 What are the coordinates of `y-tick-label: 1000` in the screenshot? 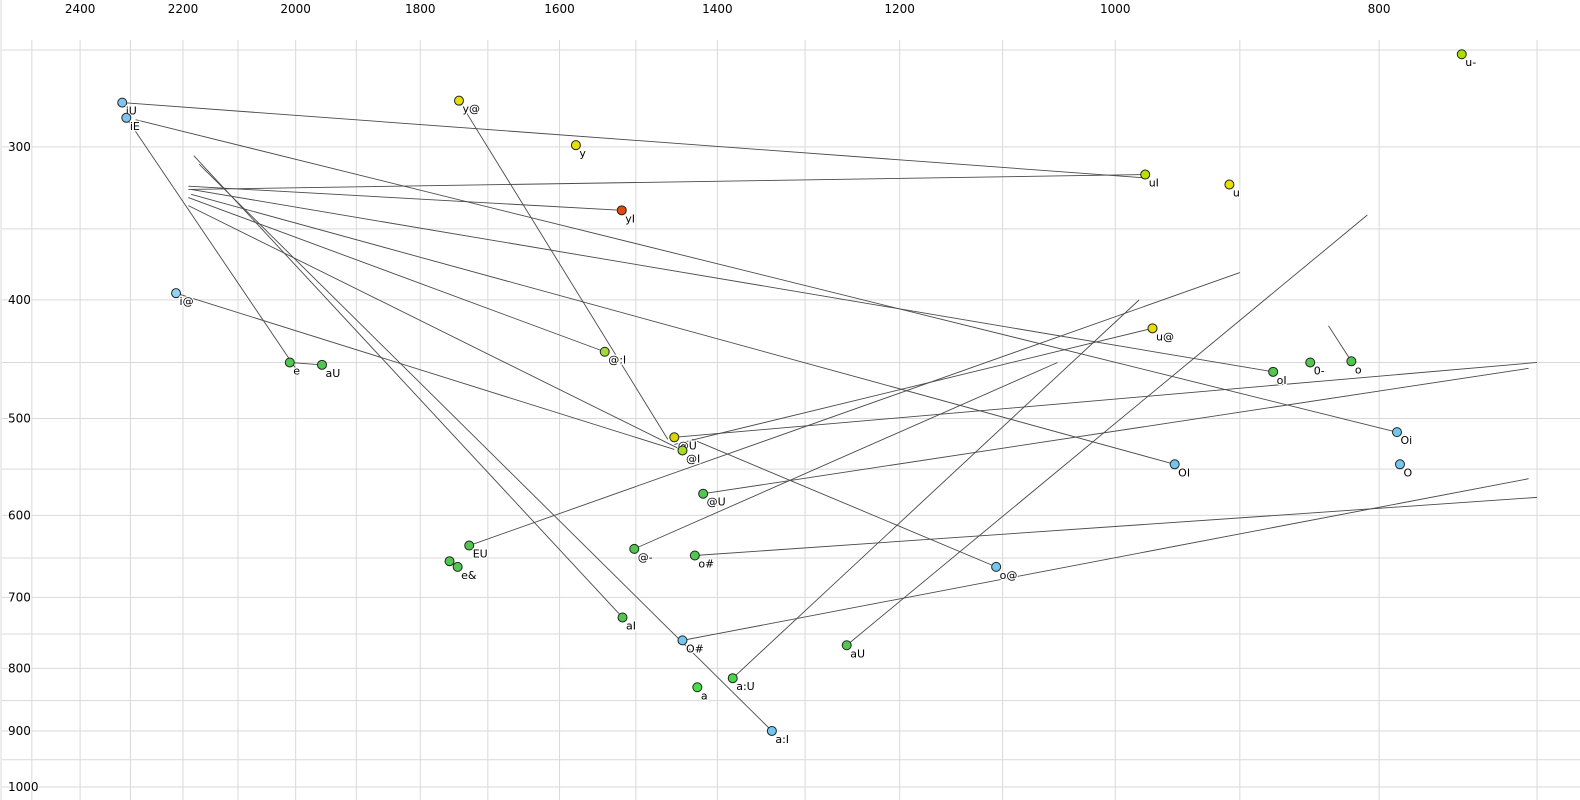 It's located at (23, 787).